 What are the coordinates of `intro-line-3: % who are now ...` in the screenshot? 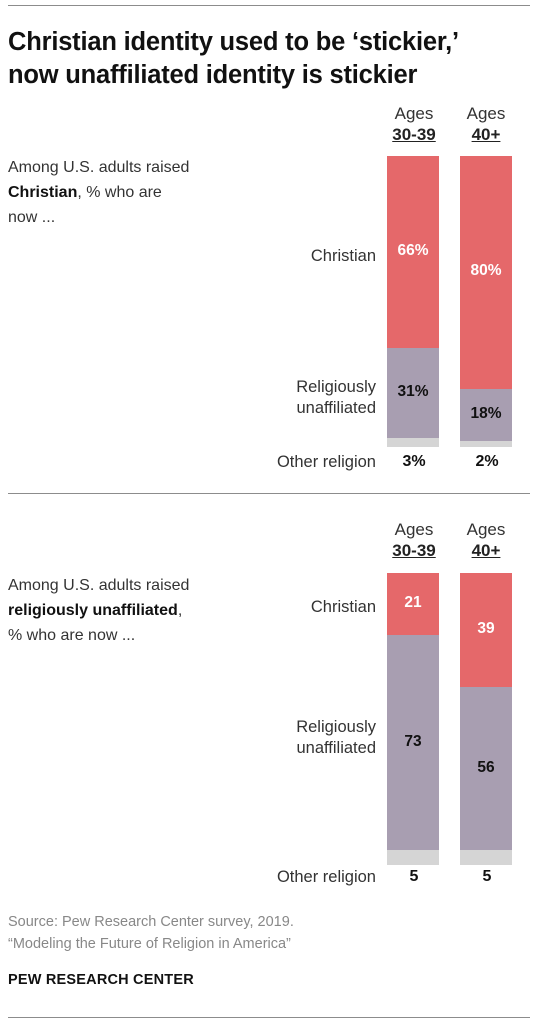 It's located at (72, 635).